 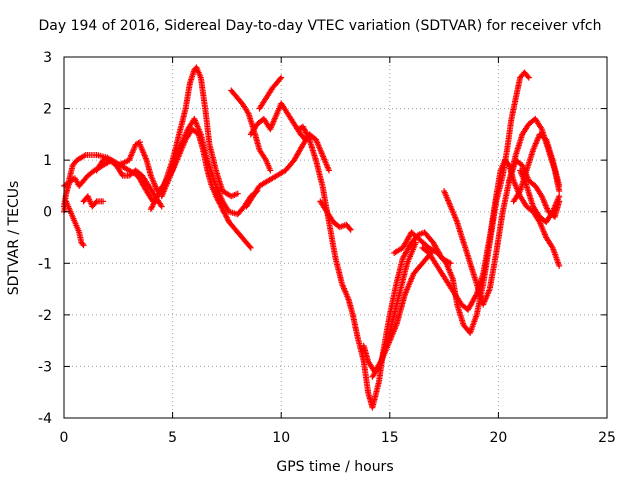 I want to click on y-tick-label: -1, so click(x=45, y=264).